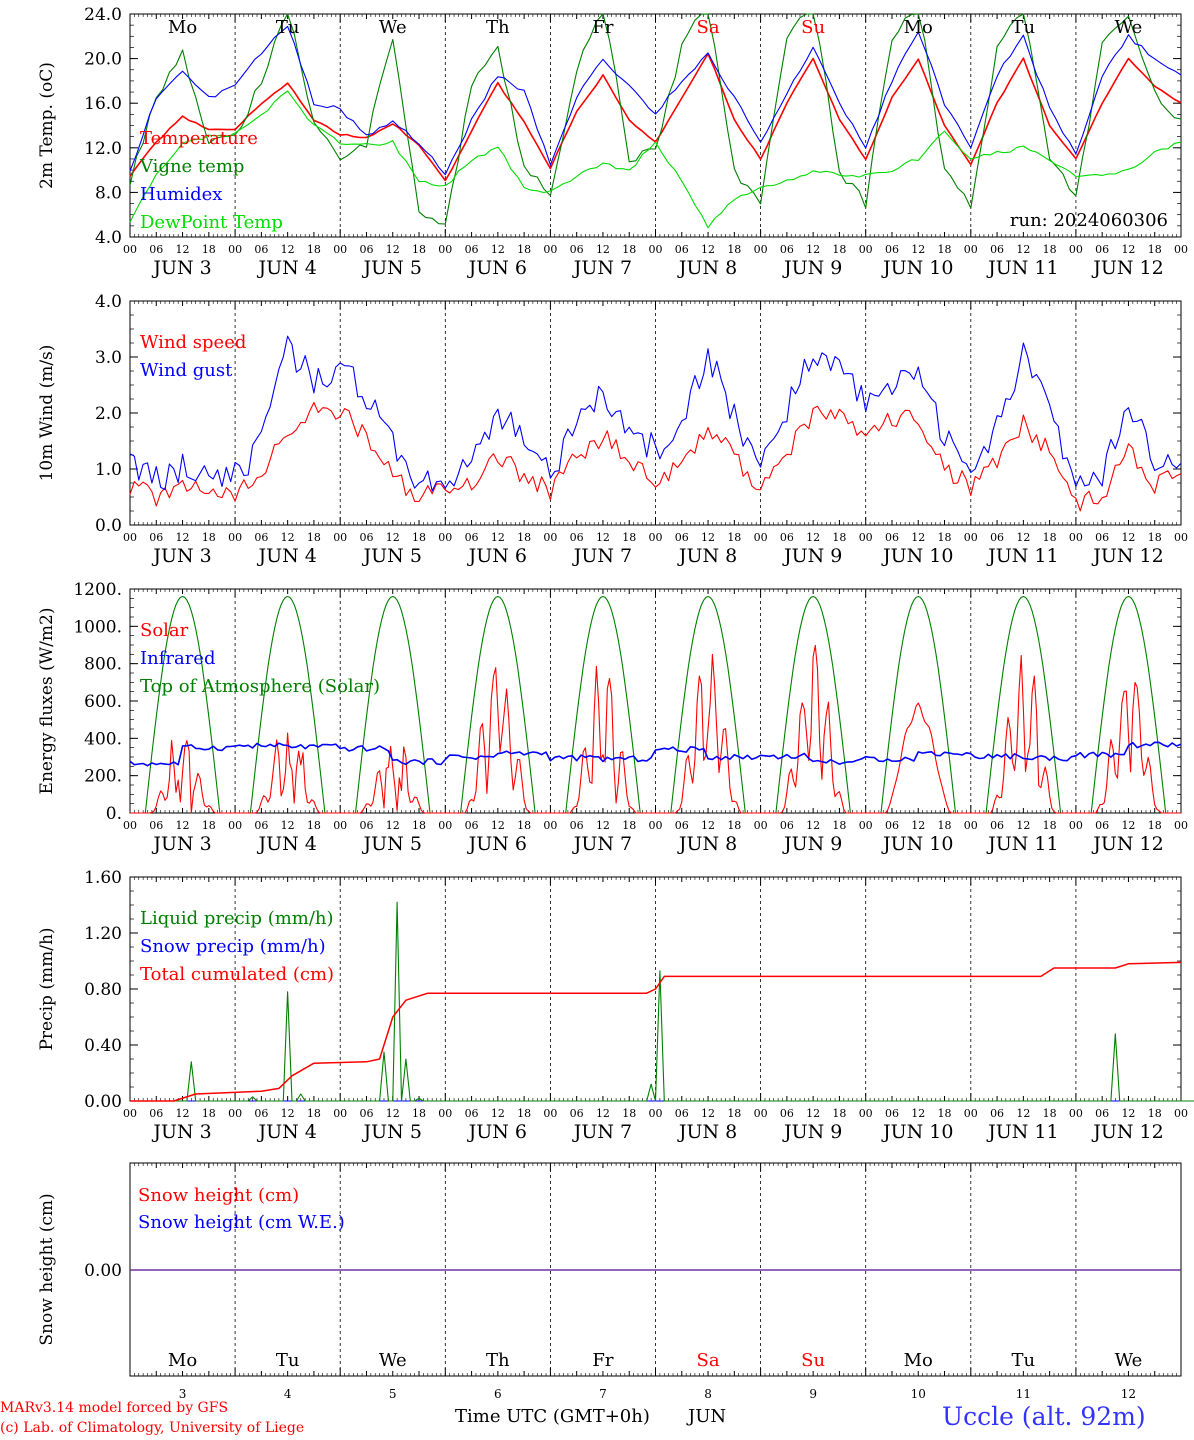  I want to click on y-tick-label: 600., so click(103, 702).